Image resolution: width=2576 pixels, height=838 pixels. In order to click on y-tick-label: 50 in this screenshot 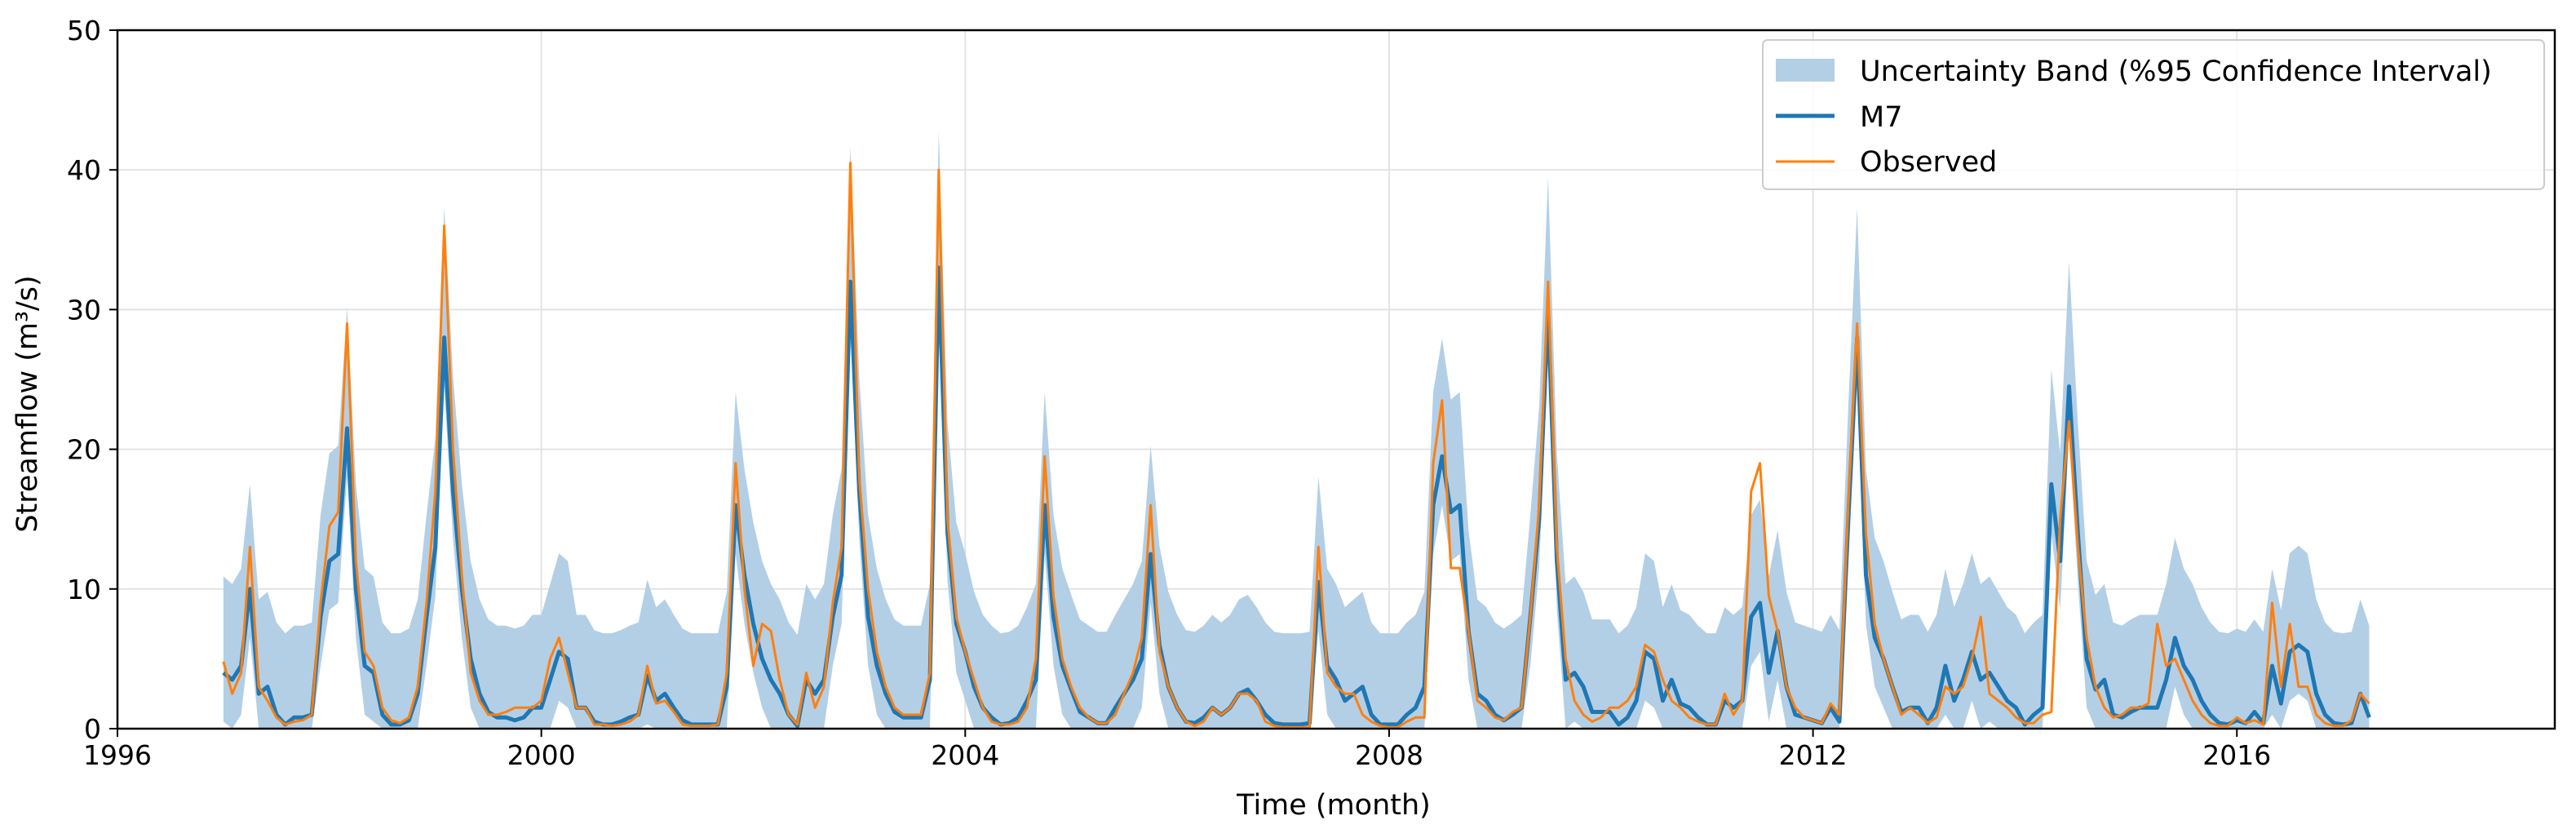, I will do `click(84, 31)`.